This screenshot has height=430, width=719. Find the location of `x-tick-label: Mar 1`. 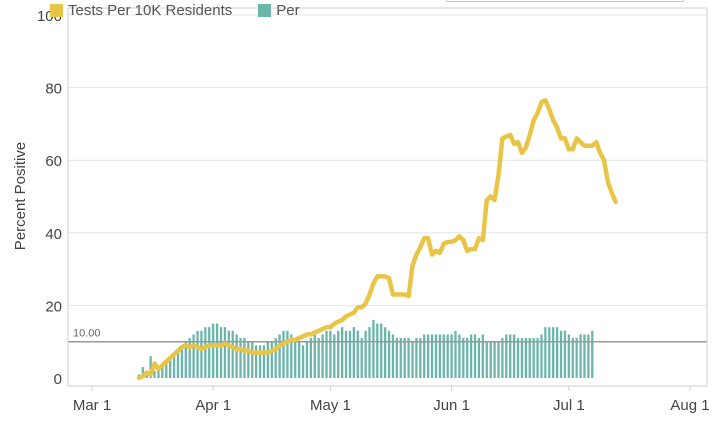

x-tick-label: Mar 1 is located at coordinates (92, 405).